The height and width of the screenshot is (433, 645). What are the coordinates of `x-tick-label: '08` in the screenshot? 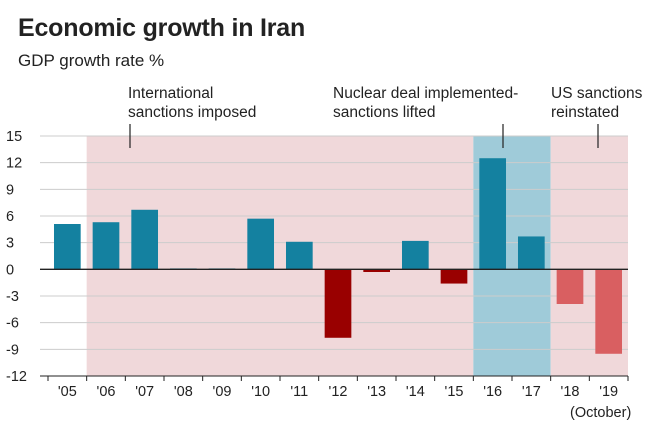 It's located at (183, 392).